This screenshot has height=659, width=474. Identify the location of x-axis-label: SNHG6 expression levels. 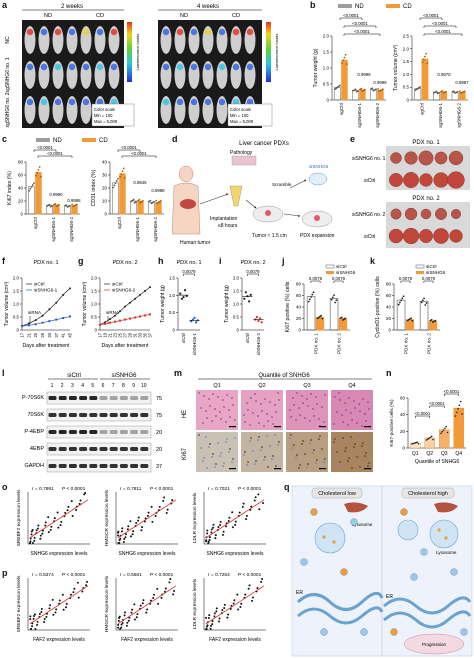
(147, 554).